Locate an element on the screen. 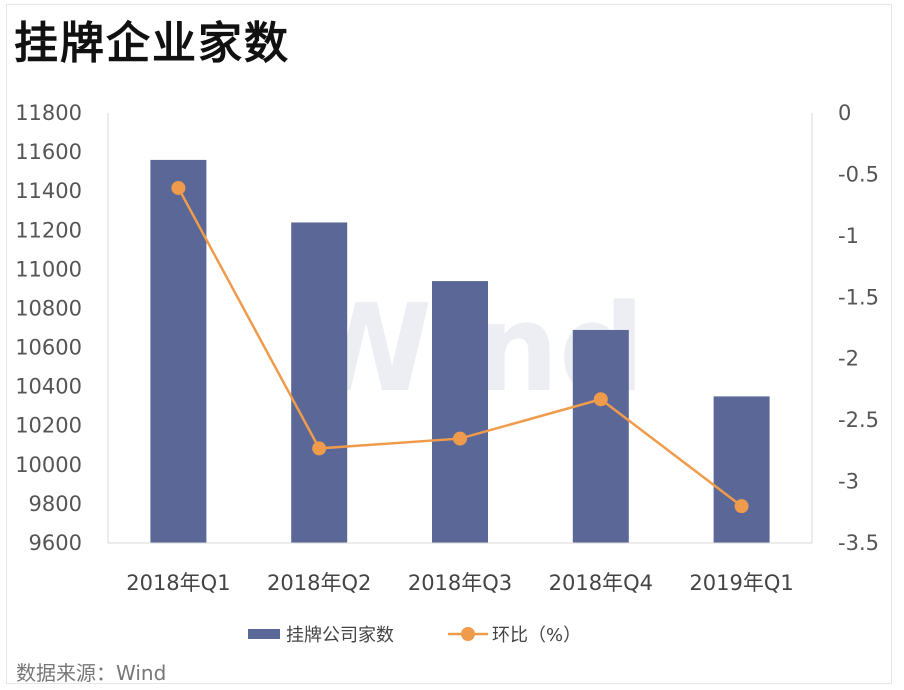  y-left-tick-label: 11200 is located at coordinates (48, 230).